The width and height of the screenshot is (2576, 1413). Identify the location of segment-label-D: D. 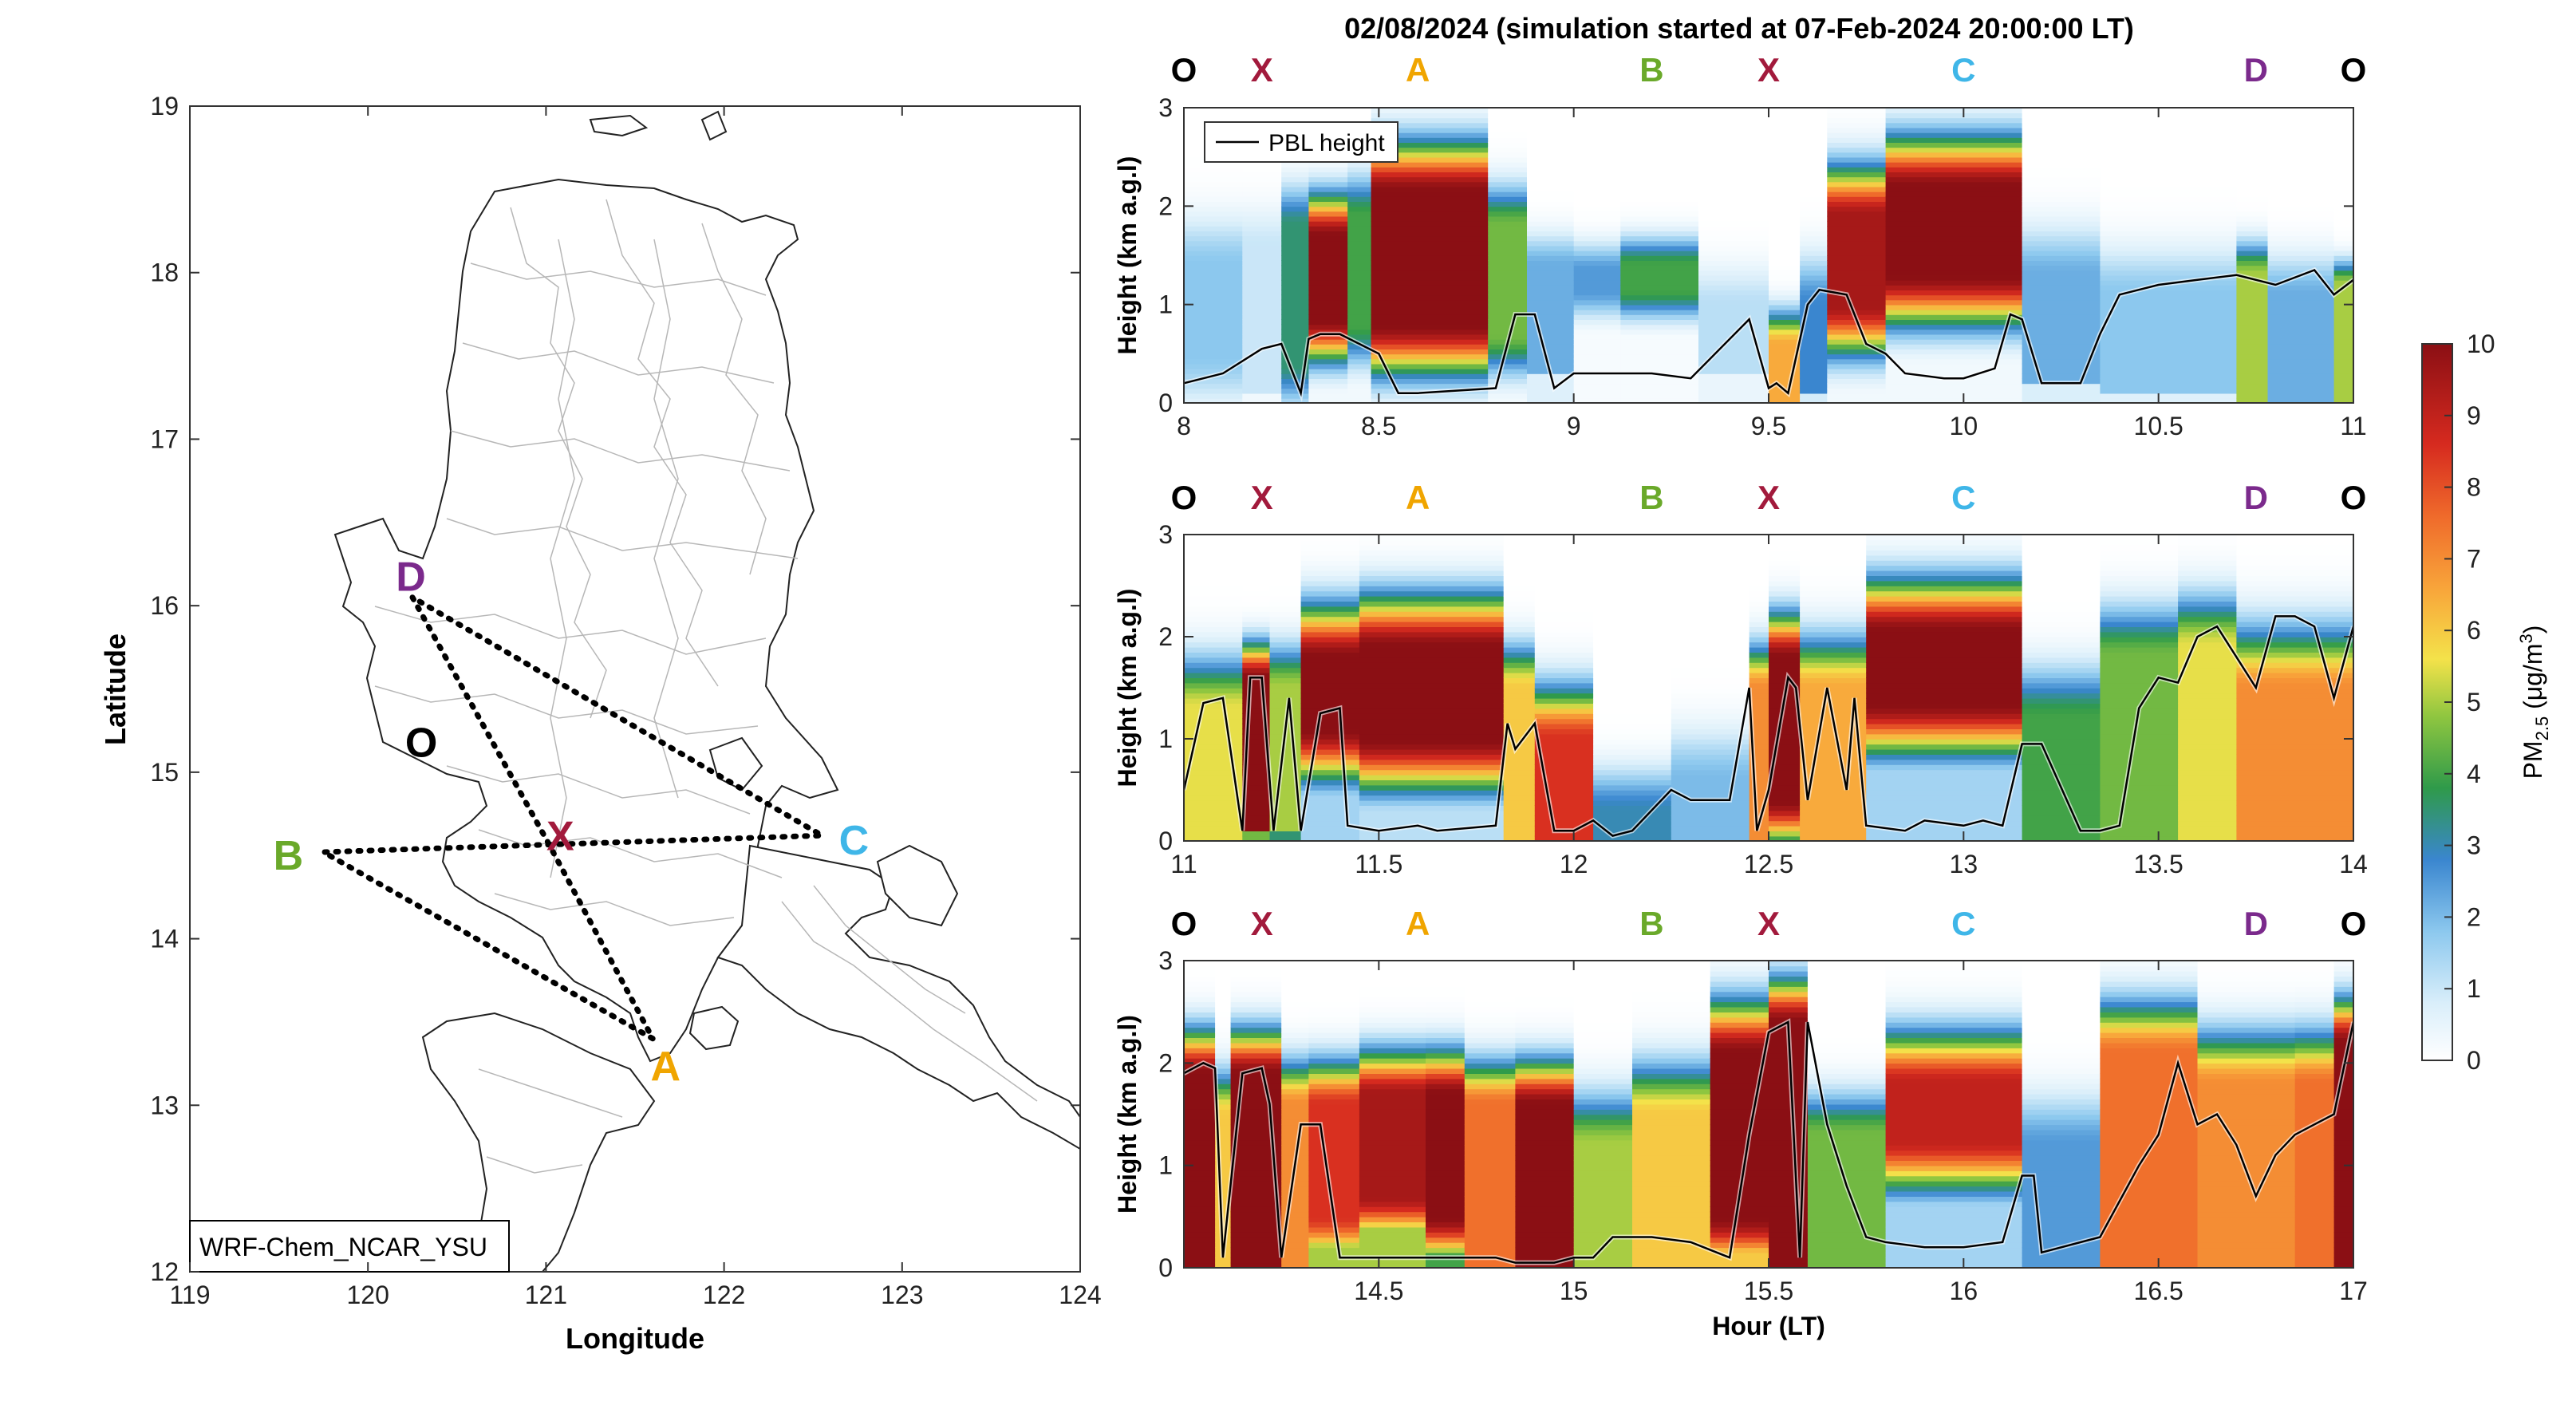
(2256, 70).